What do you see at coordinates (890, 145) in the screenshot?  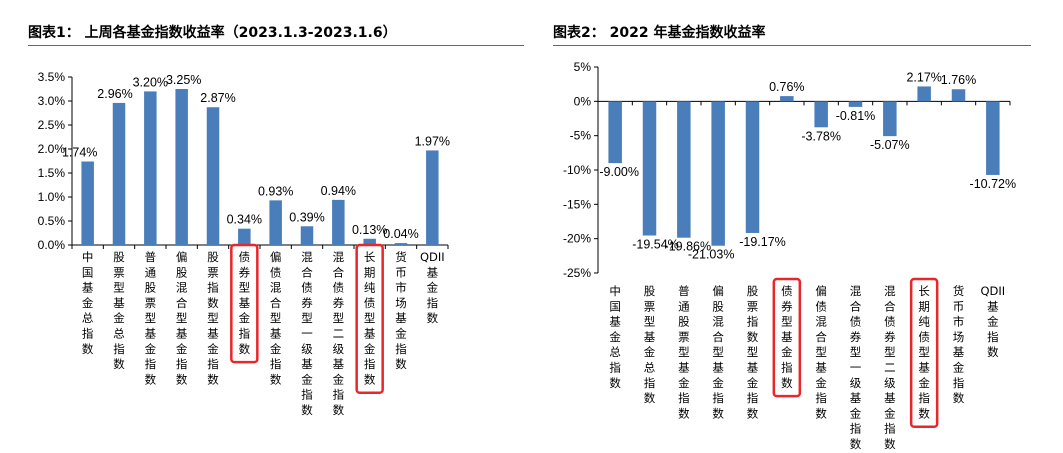 I see `data-label: -5.07%` at bounding box center [890, 145].